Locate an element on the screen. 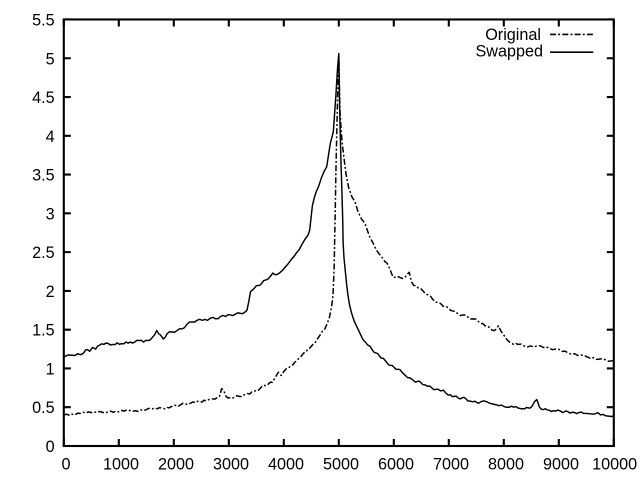 Image resolution: width=640 pixels, height=480 pixels. svg-text: 7000 is located at coordinates (451, 464).